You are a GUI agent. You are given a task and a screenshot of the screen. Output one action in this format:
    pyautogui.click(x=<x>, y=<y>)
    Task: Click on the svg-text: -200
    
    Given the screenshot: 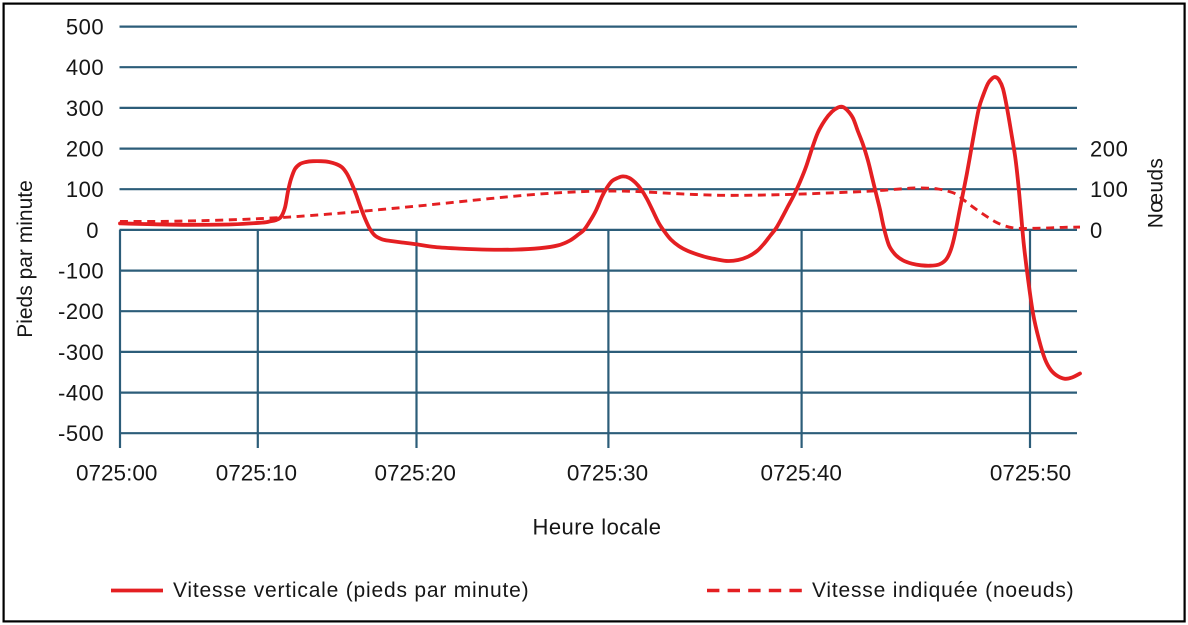 What is the action you would take?
    pyautogui.click(x=81, y=311)
    